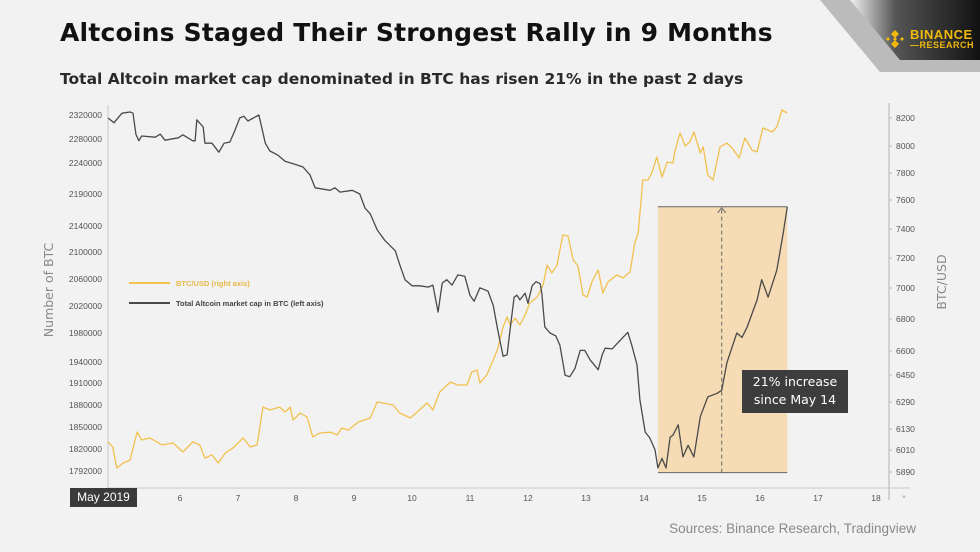 This screenshot has width=980, height=552. Describe the element at coordinates (792, 528) in the screenshot. I see `source-note: Sources: Binance Research, Tradingview` at that location.